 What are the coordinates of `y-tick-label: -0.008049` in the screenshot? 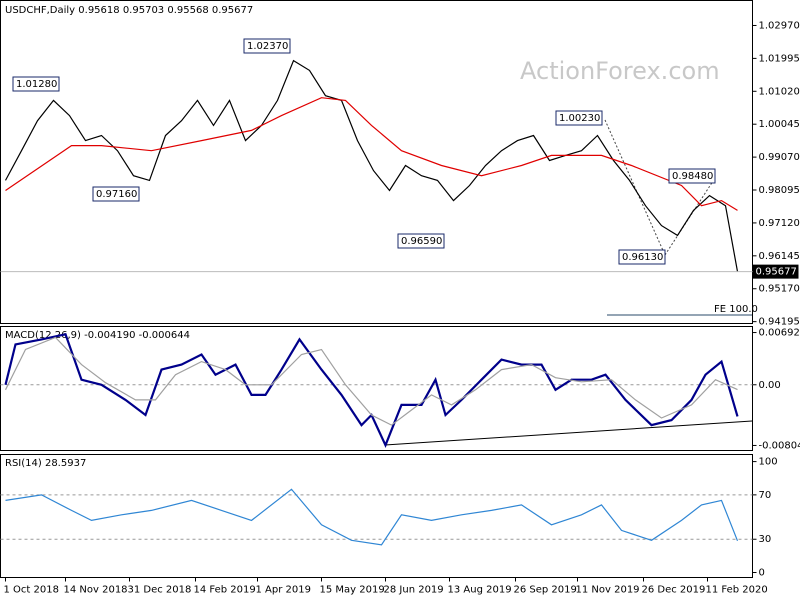 It's located at (779, 445).